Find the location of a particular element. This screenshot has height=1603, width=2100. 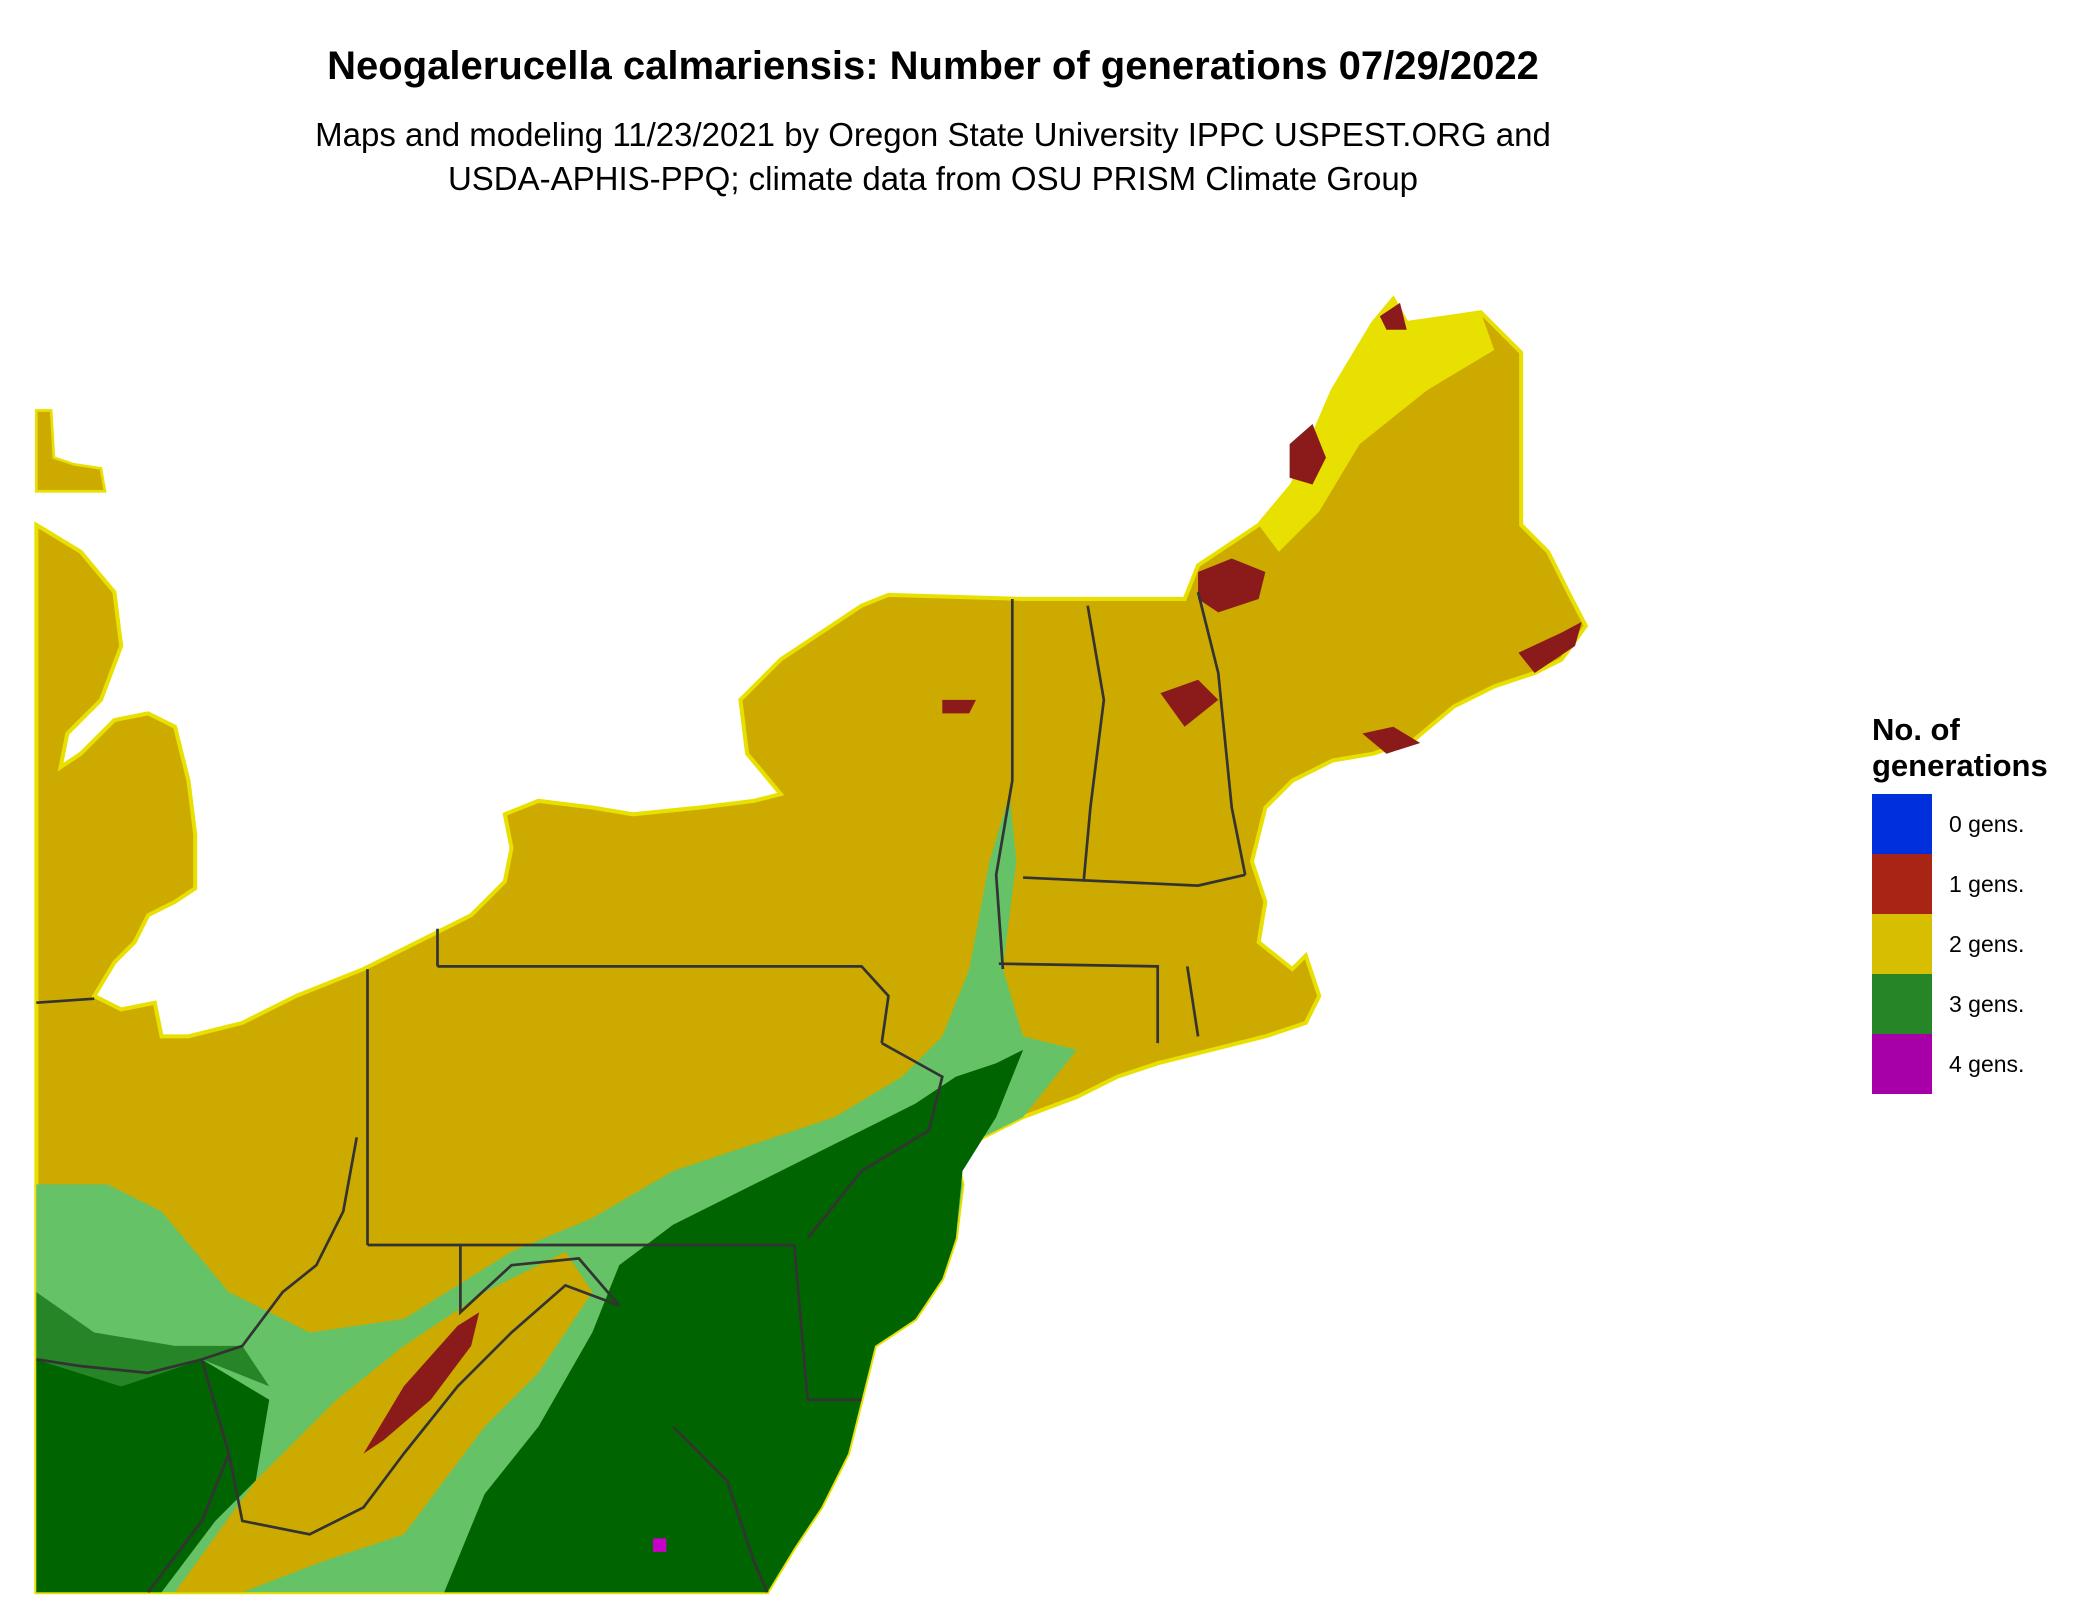

legend-label-4: 4 gens. is located at coordinates (1987, 1063).